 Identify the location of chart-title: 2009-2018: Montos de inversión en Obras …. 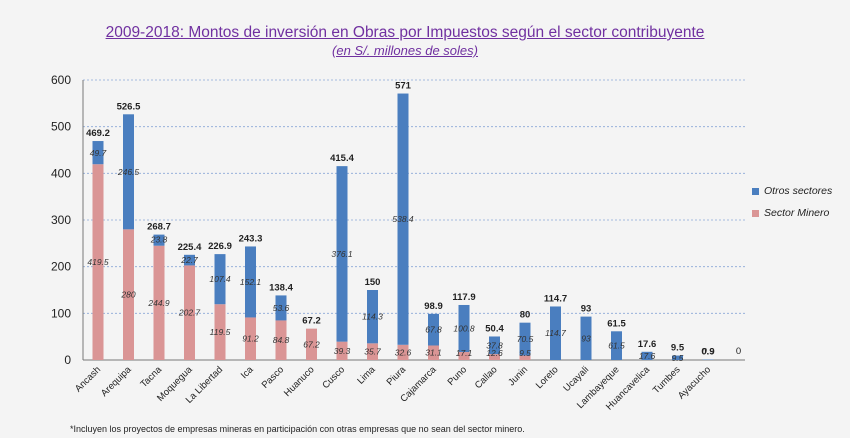
(405, 32).